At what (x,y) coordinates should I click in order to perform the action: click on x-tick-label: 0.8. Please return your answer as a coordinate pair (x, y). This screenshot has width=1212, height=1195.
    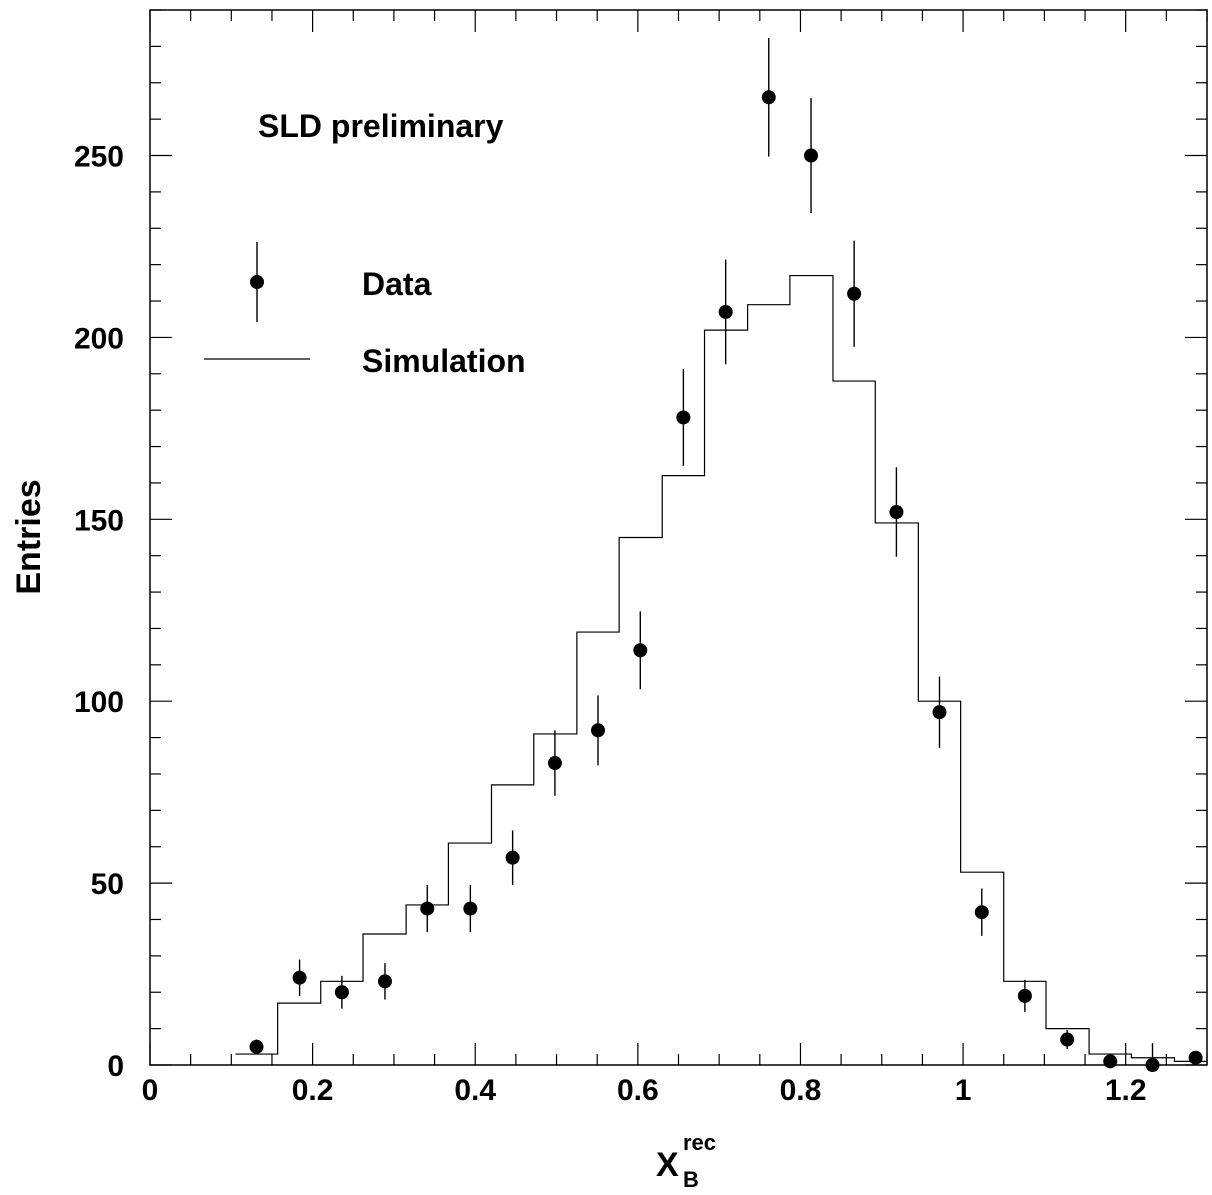
    Looking at the image, I should click on (801, 1090).